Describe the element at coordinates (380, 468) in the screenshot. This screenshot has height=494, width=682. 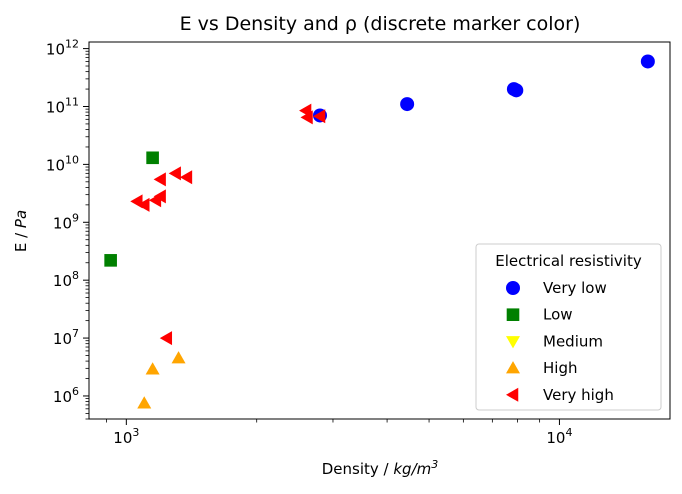
I see `x-axis-label: Density / kg/m3` at that location.